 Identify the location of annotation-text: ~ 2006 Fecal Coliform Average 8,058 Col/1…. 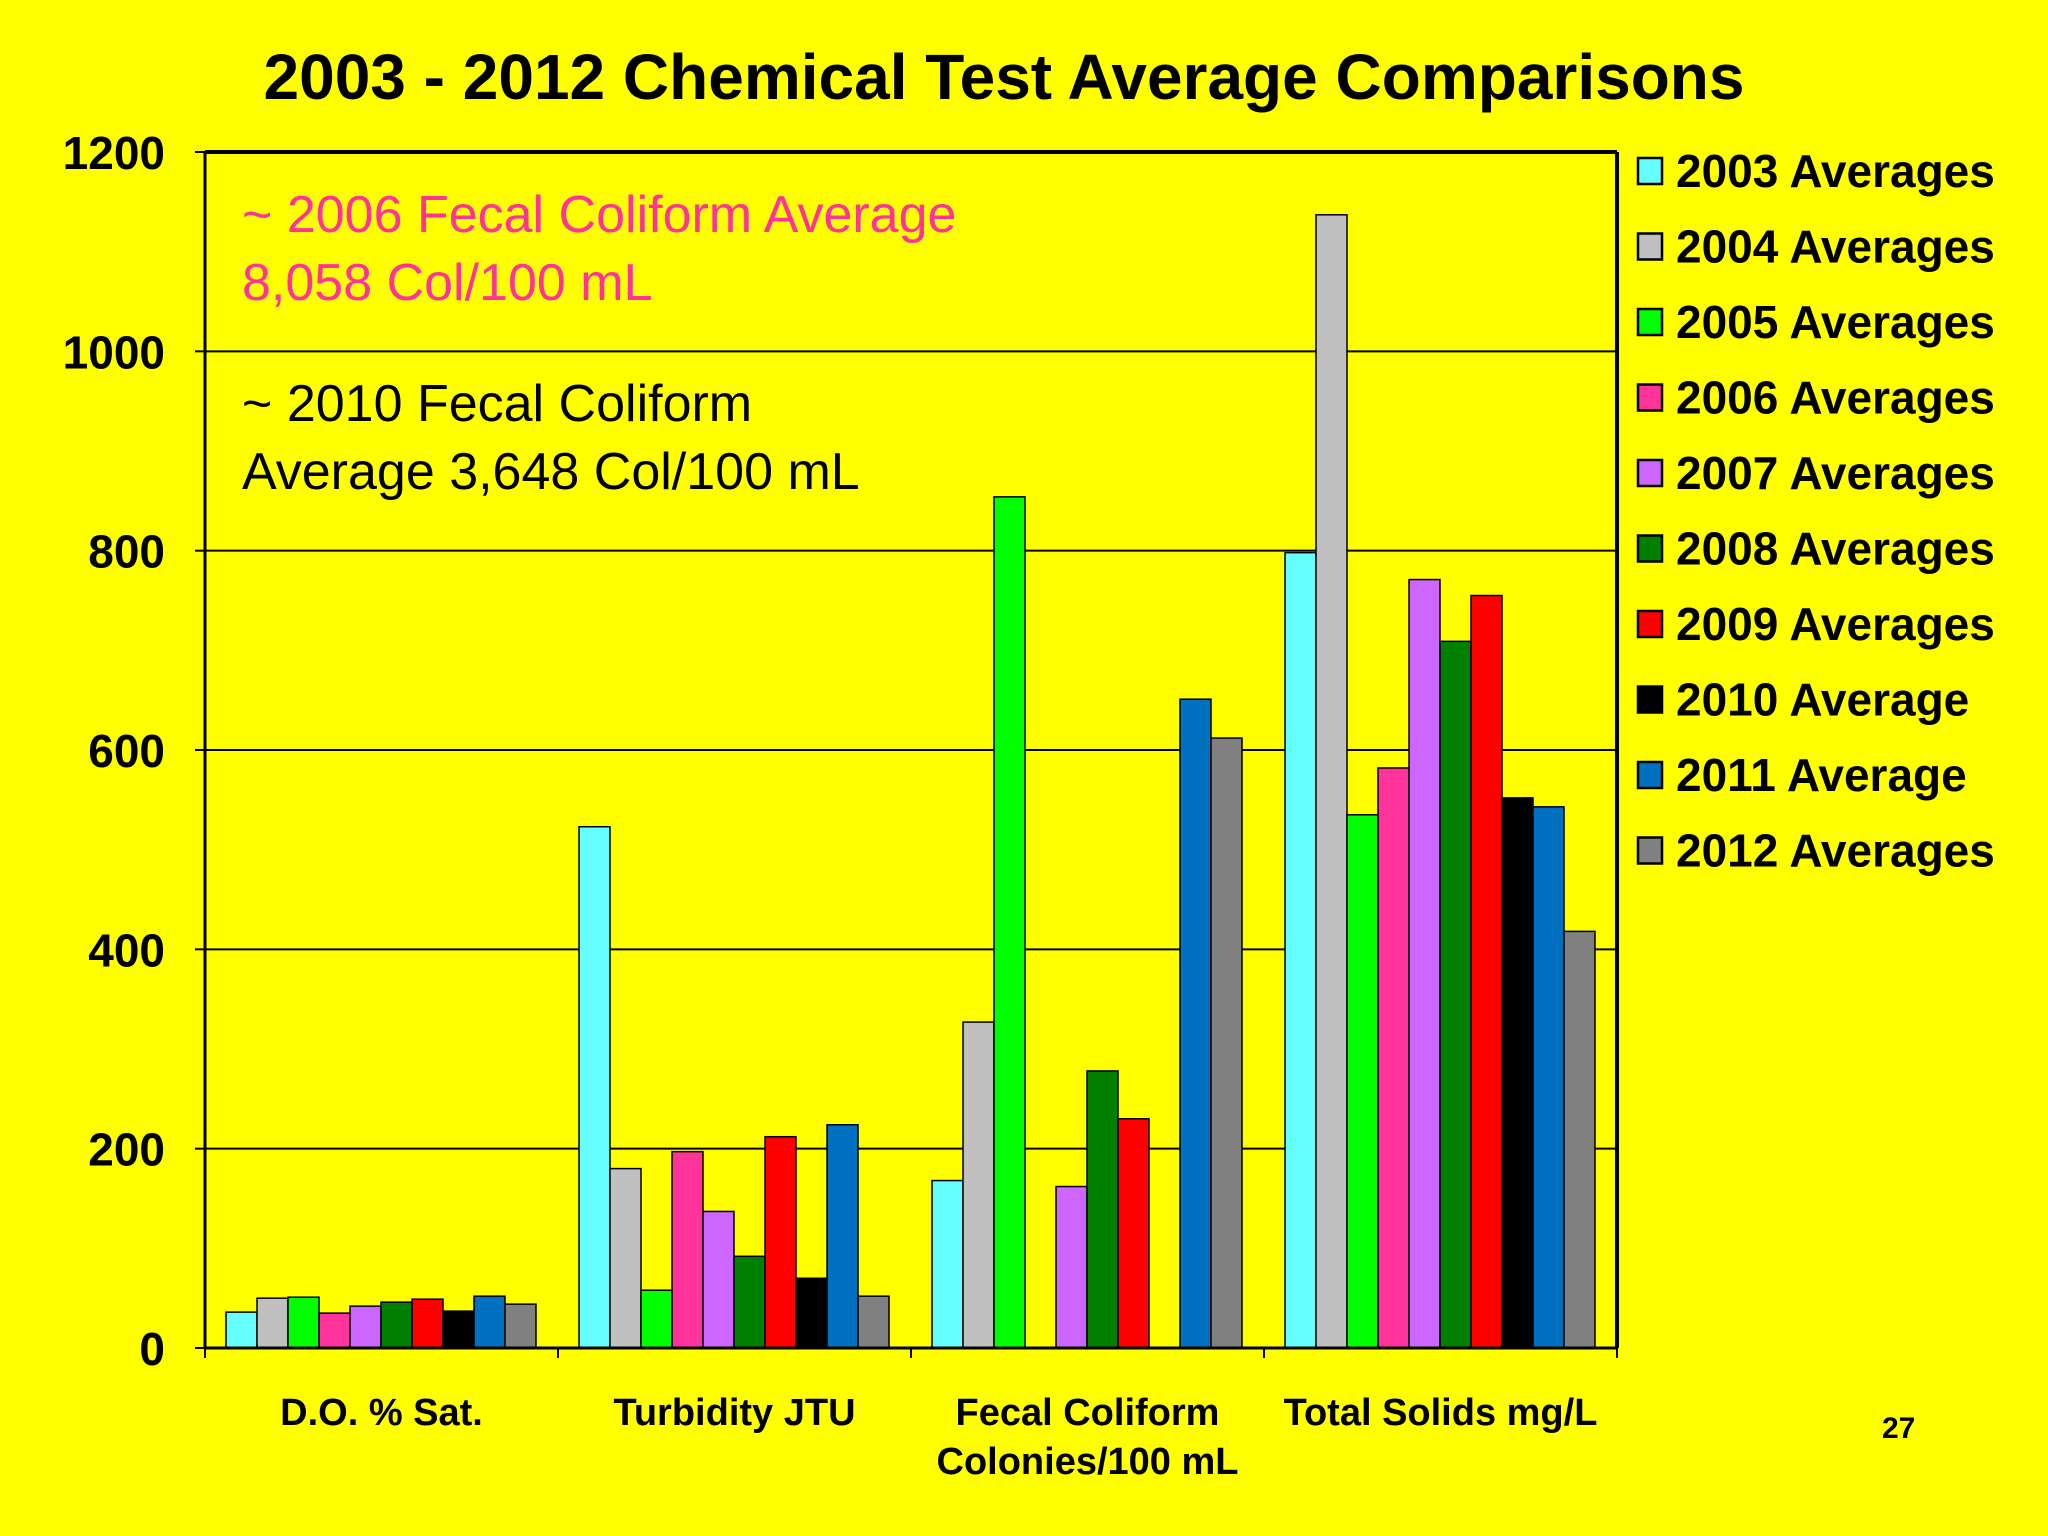
(599, 249).